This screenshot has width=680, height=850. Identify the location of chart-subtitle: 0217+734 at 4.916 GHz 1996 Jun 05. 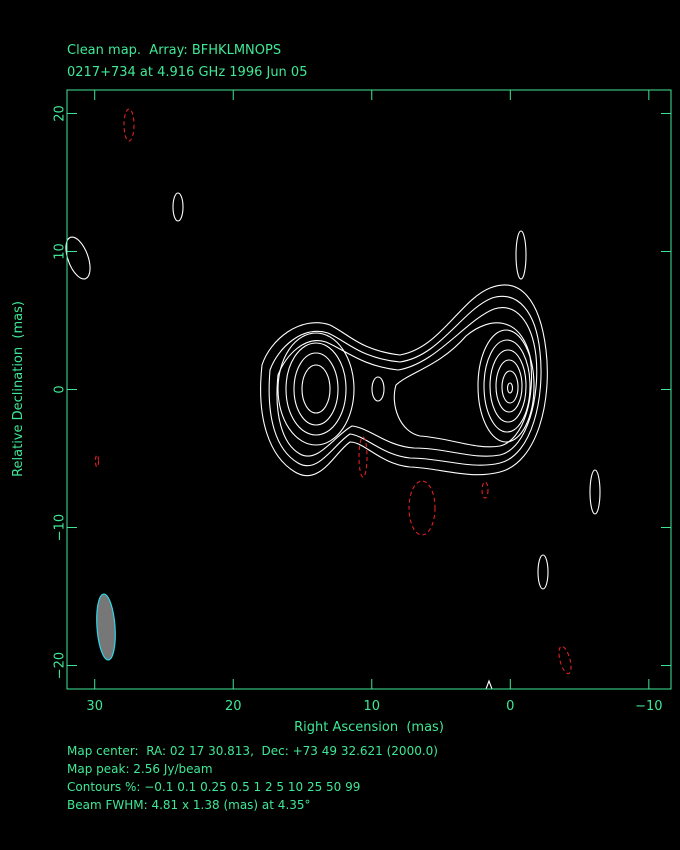
(187, 72).